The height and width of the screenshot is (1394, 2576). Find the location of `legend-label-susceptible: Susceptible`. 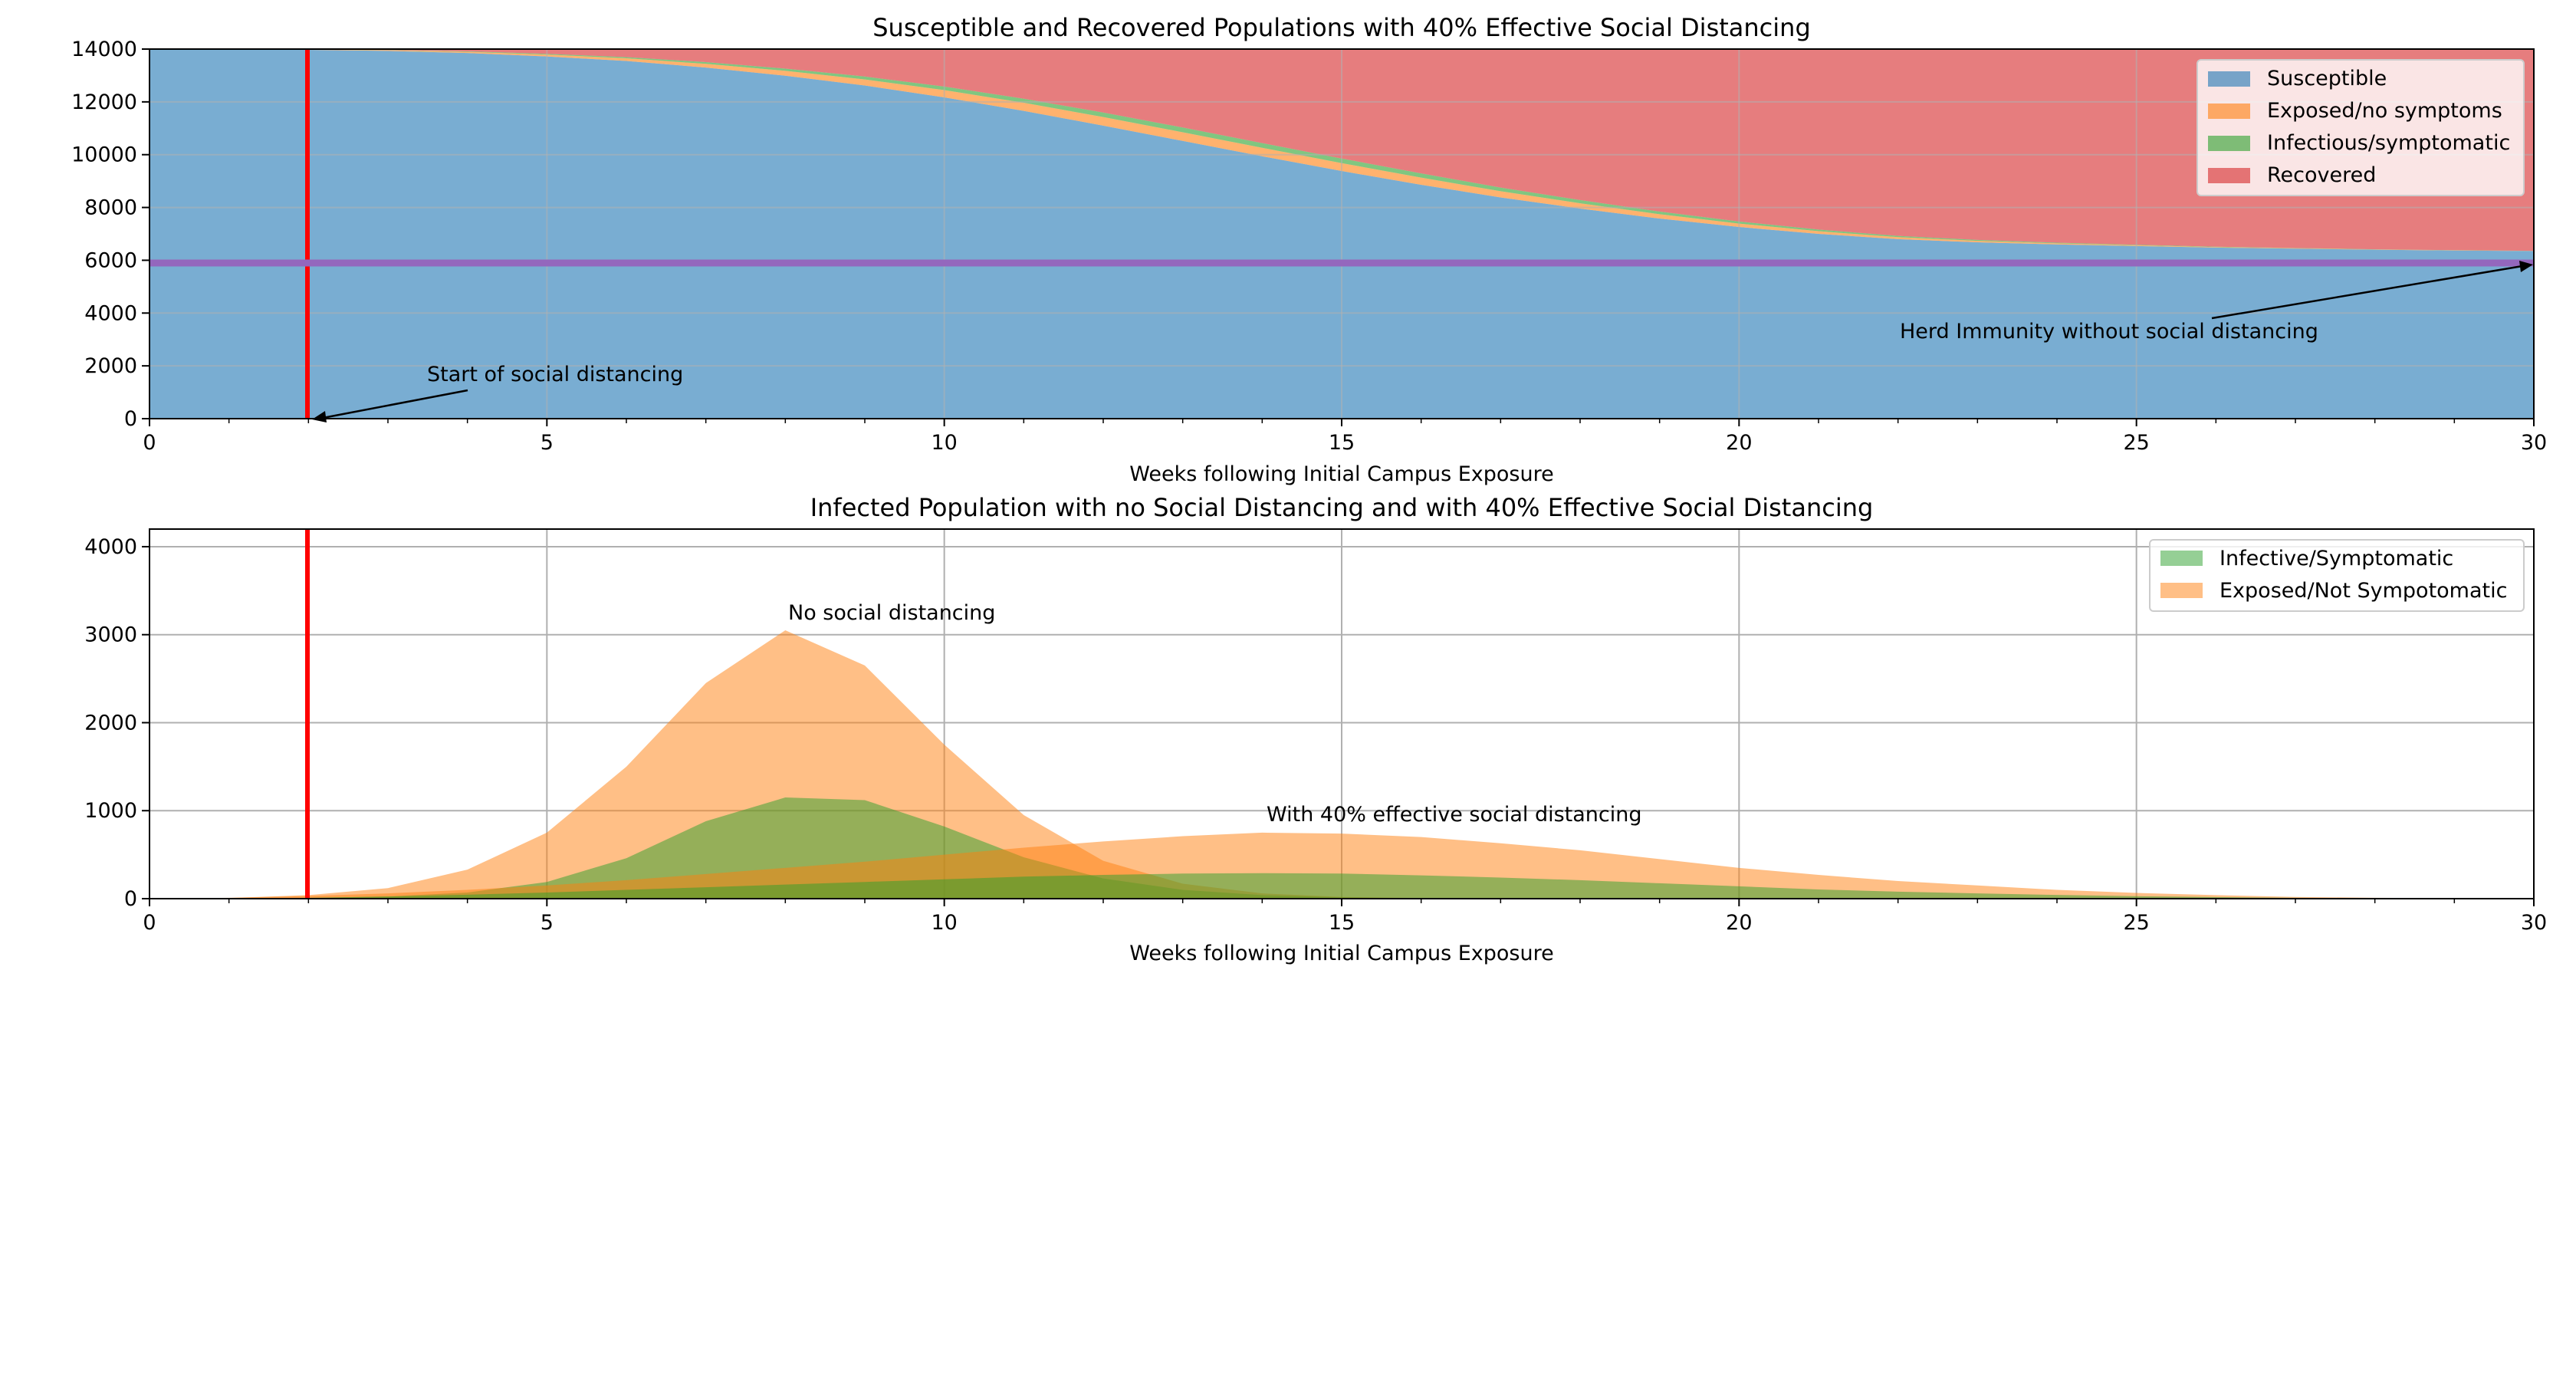

legend-label-susceptible: Susceptible is located at coordinates (2327, 78).